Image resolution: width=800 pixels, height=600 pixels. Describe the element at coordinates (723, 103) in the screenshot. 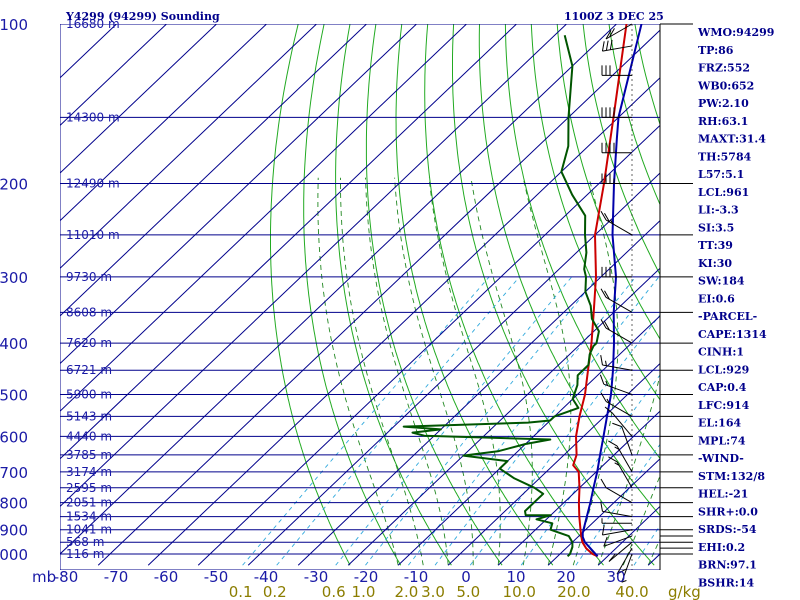

I see `stability-index: PW:2.10` at that location.